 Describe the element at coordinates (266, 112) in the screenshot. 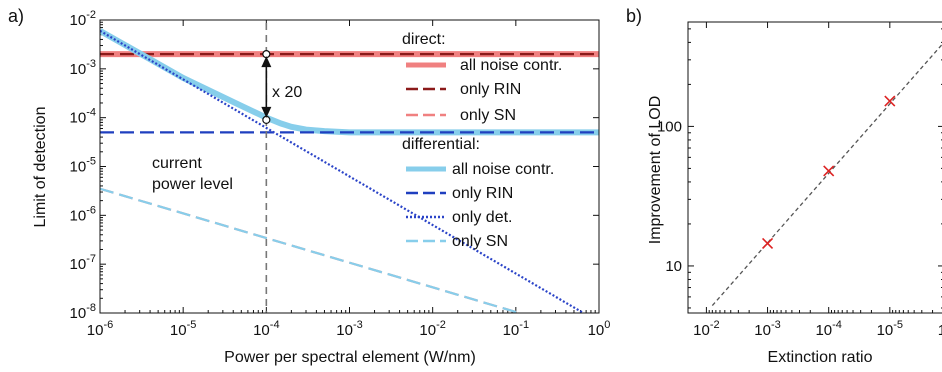

I see `arrow-down-head` at that location.